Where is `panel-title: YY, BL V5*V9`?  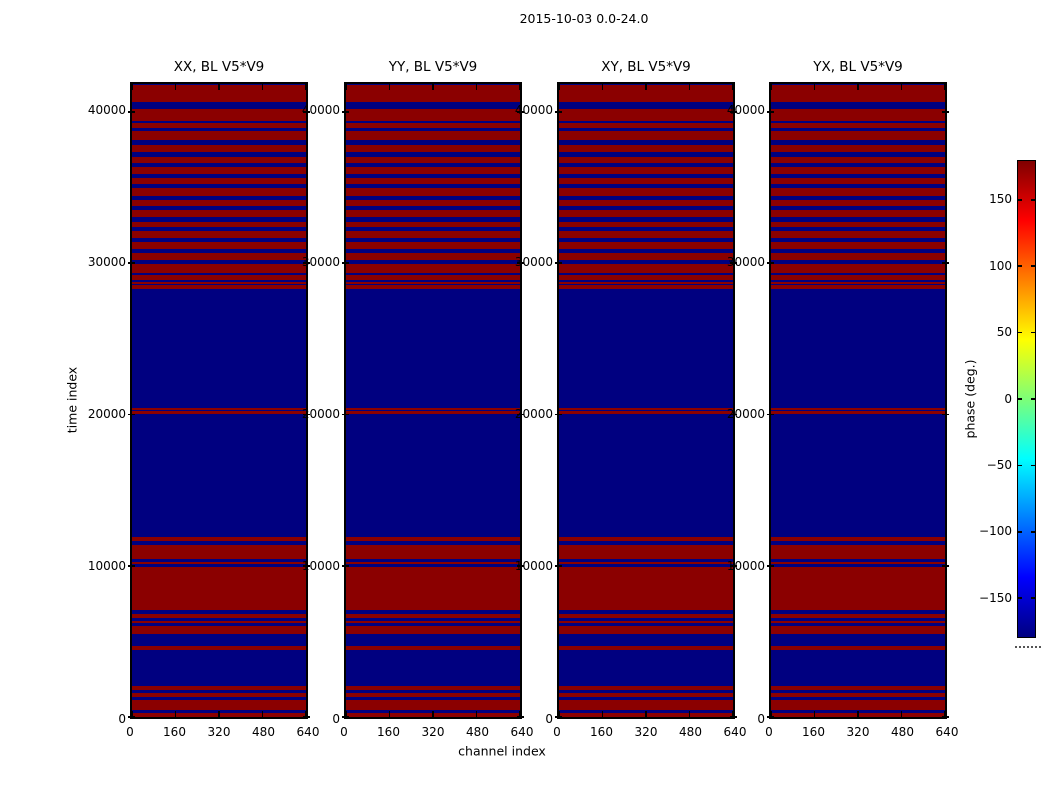
panel-title: YY, BL V5*V9 is located at coordinates (433, 67).